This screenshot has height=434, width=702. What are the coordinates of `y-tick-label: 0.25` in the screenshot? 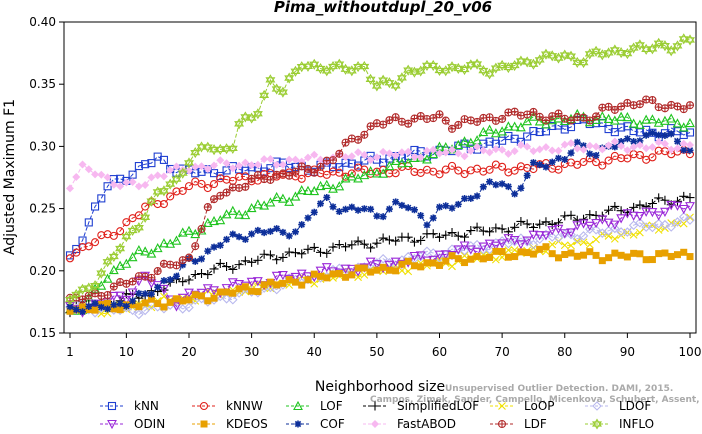 It's located at (42, 209).